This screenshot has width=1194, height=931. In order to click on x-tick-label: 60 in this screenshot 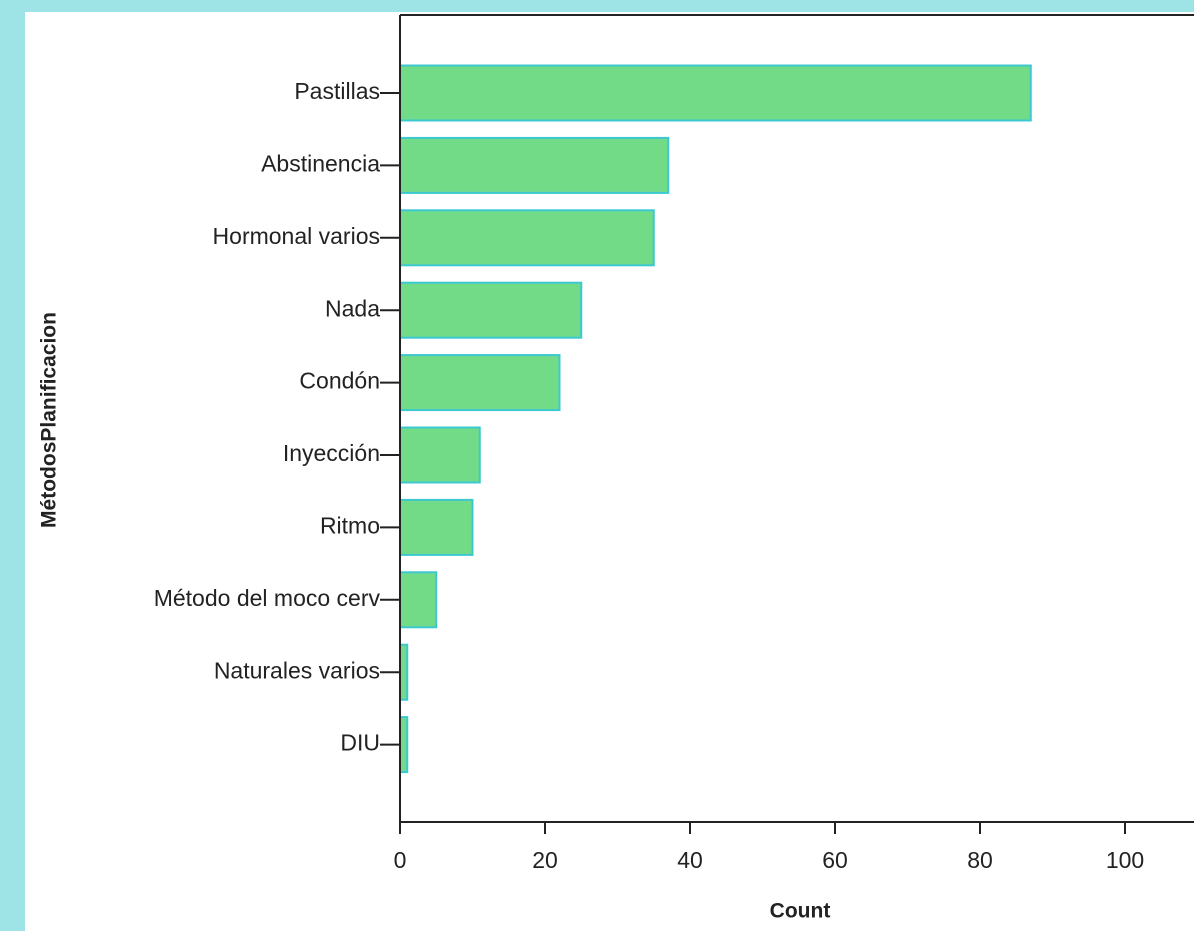, I will do `click(835, 860)`.